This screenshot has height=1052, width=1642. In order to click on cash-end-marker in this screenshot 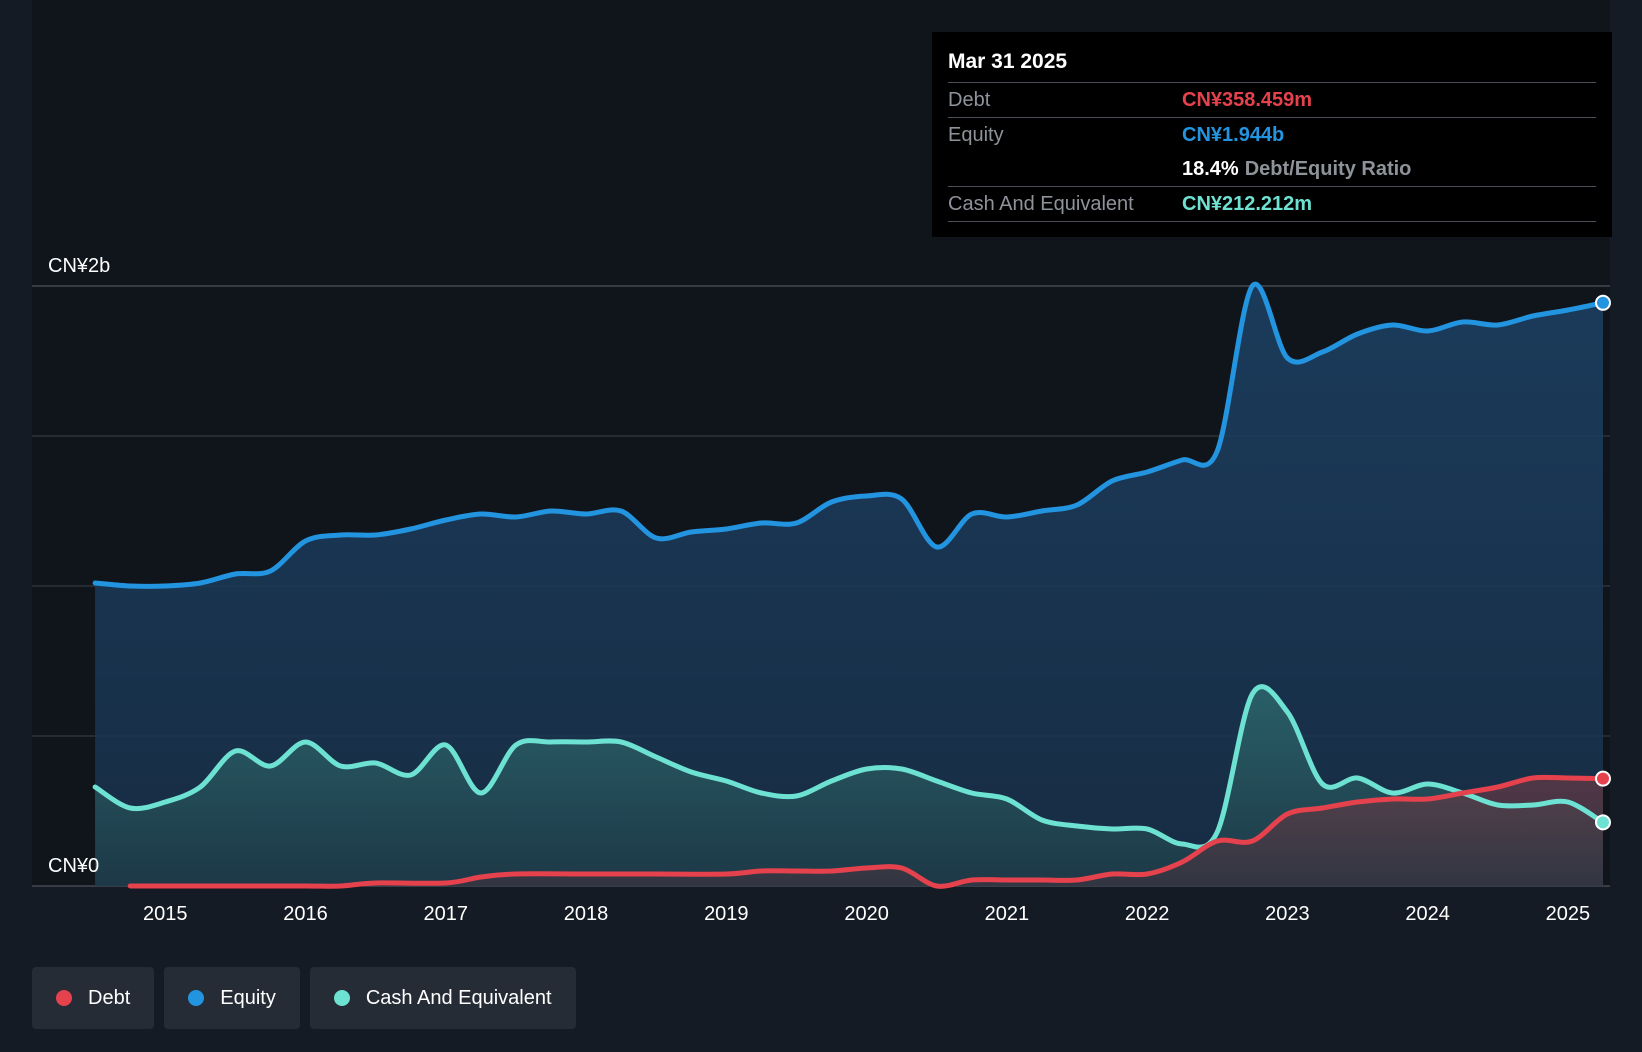, I will do `click(1602, 822)`.